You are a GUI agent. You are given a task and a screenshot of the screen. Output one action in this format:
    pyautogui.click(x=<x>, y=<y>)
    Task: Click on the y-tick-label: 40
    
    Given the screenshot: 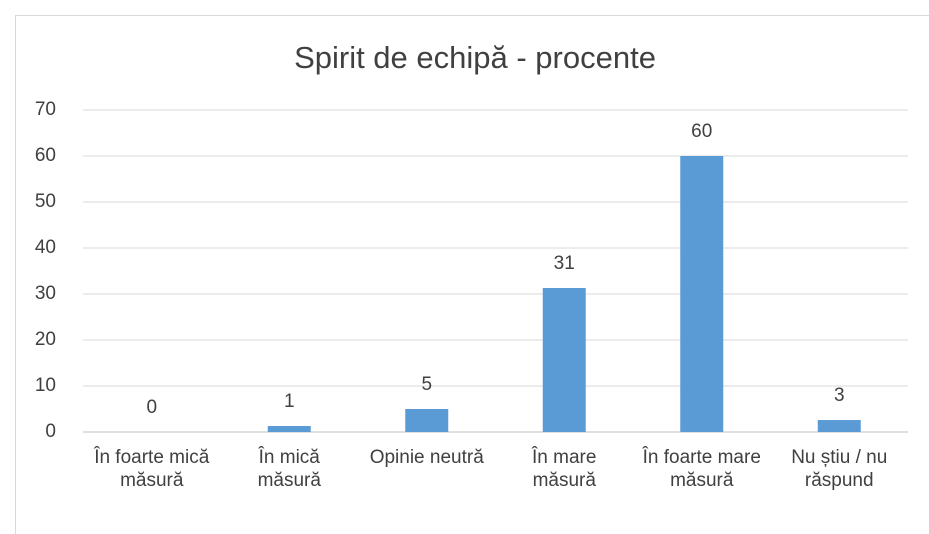 What is the action you would take?
    pyautogui.click(x=45, y=247)
    